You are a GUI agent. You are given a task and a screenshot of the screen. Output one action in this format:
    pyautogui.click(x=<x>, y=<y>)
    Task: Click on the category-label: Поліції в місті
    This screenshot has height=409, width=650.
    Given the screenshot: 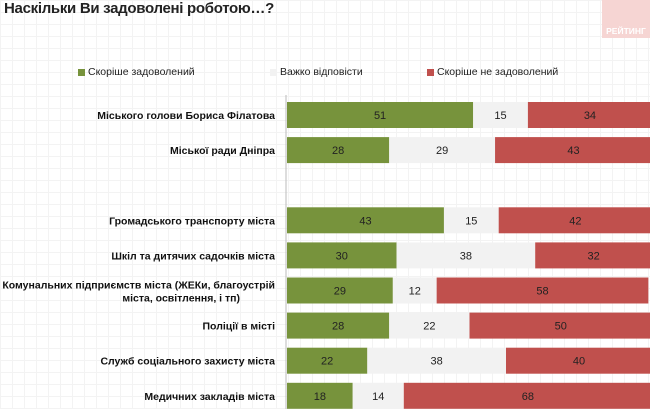 What is the action you would take?
    pyautogui.click(x=239, y=327)
    